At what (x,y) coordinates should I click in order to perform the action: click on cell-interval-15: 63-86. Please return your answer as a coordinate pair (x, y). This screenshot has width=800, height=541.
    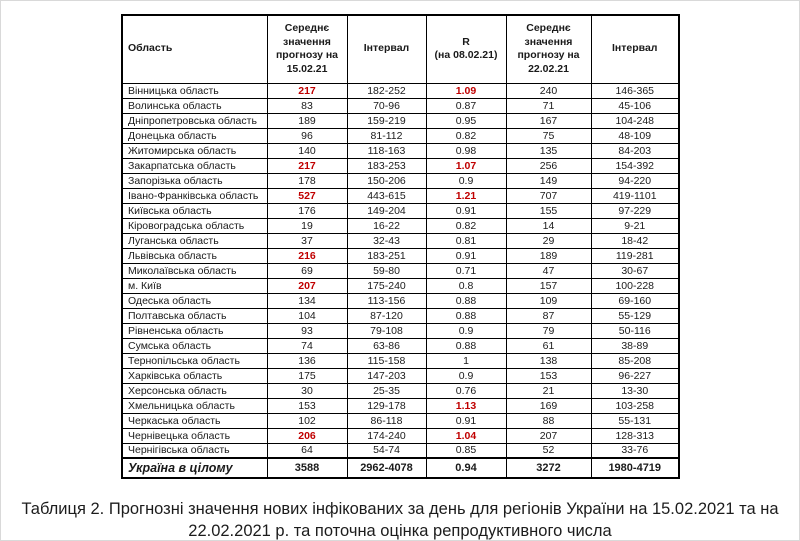
    Looking at the image, I should click on (386, 345).